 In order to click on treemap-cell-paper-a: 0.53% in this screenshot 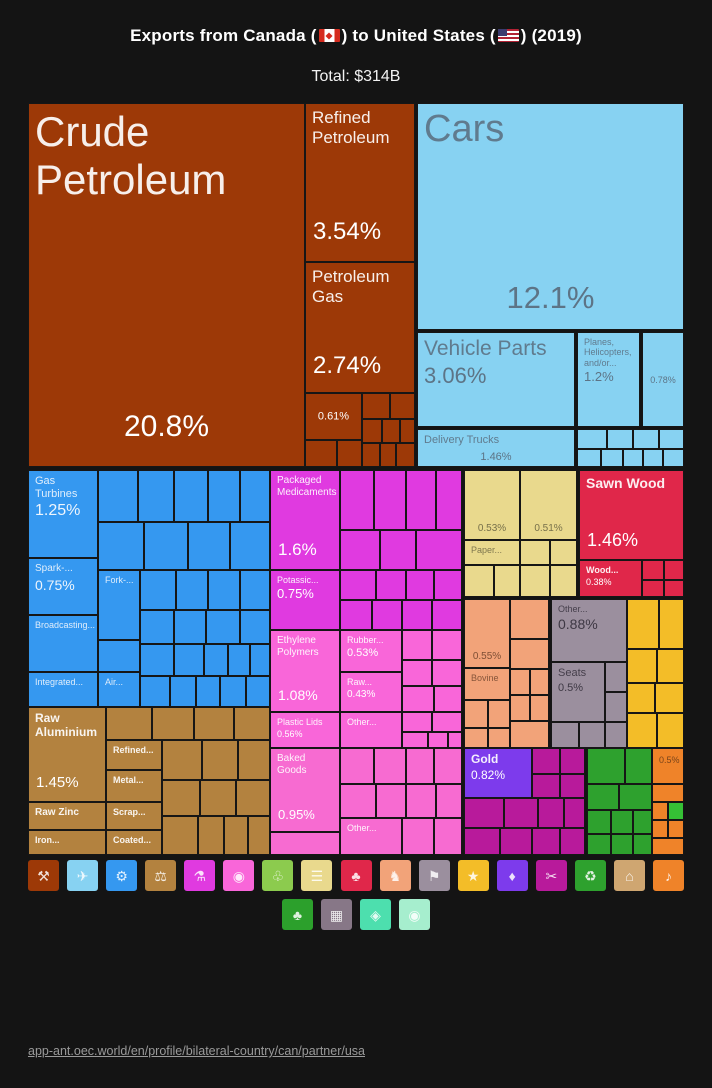, I will do `click(492, 505)`.